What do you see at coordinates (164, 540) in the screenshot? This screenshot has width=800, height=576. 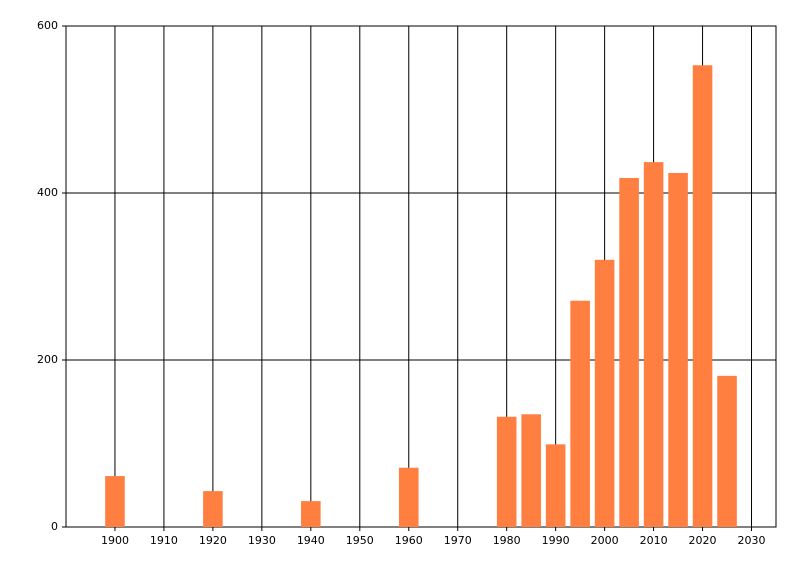 I see `x-tick-label: 1910` at bounding box center [164, 540].